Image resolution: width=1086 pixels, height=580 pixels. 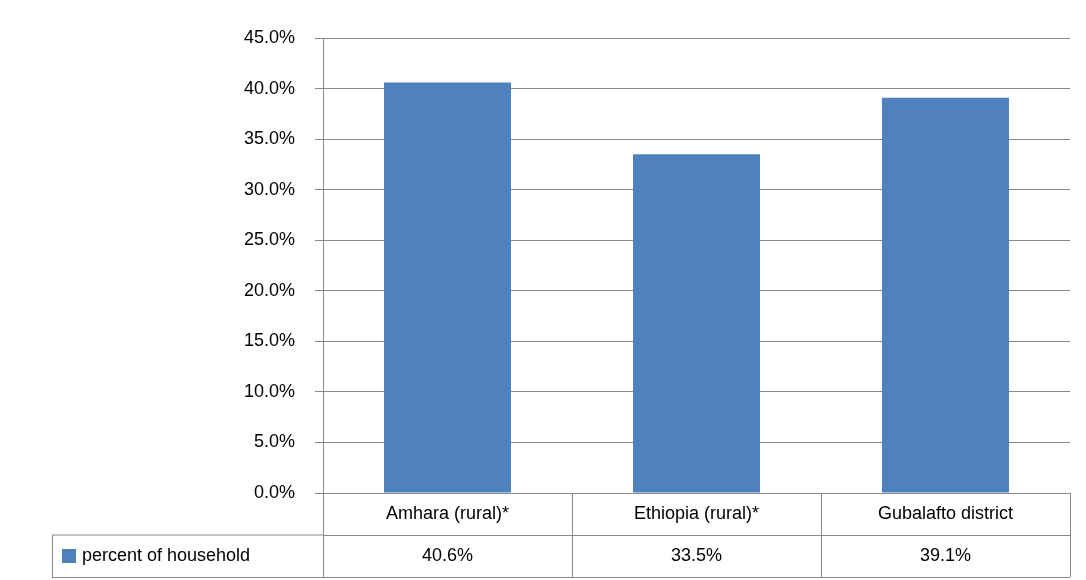 What do you see at coordinates (269, 138) in the screenshot?
I see `y-tick-label: 35.0%` at bounding box center [269, 138].